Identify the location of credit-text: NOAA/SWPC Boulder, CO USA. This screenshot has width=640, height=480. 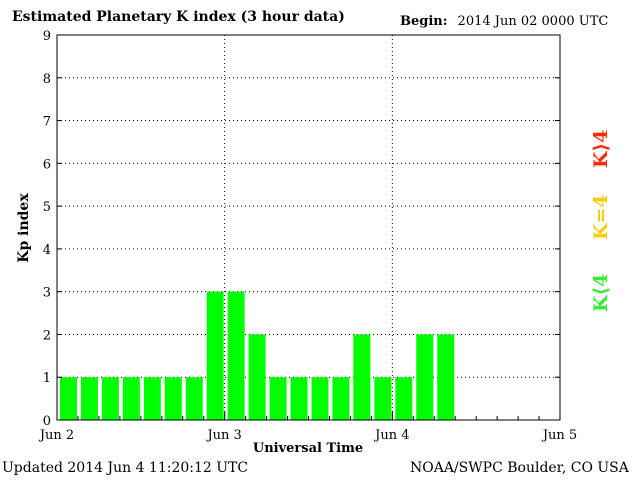
(519, 468).